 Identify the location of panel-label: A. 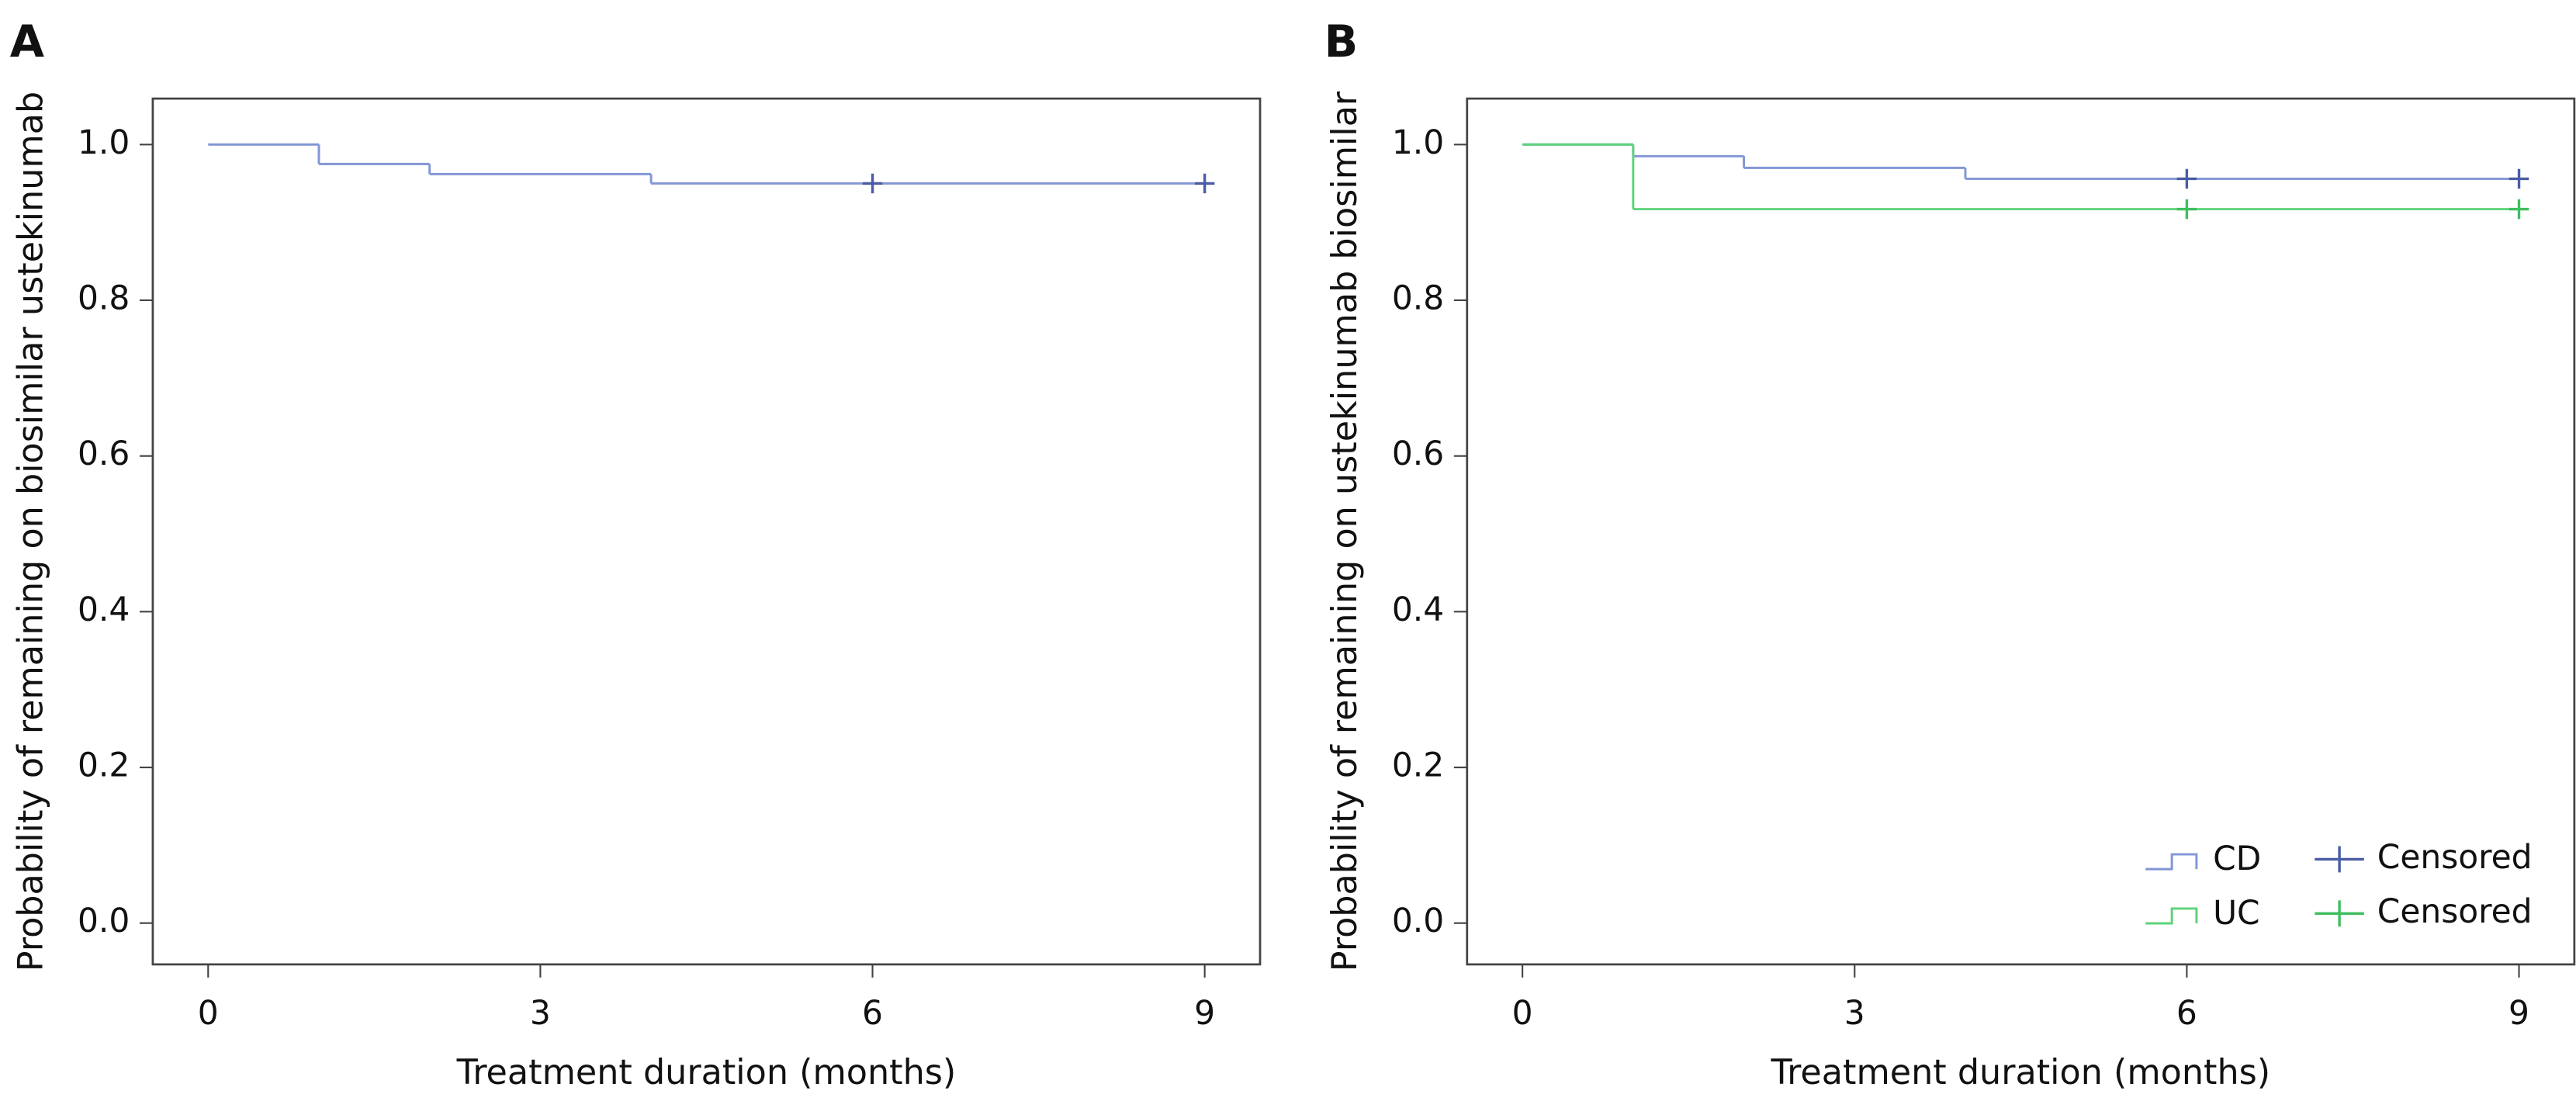
(27, 42).